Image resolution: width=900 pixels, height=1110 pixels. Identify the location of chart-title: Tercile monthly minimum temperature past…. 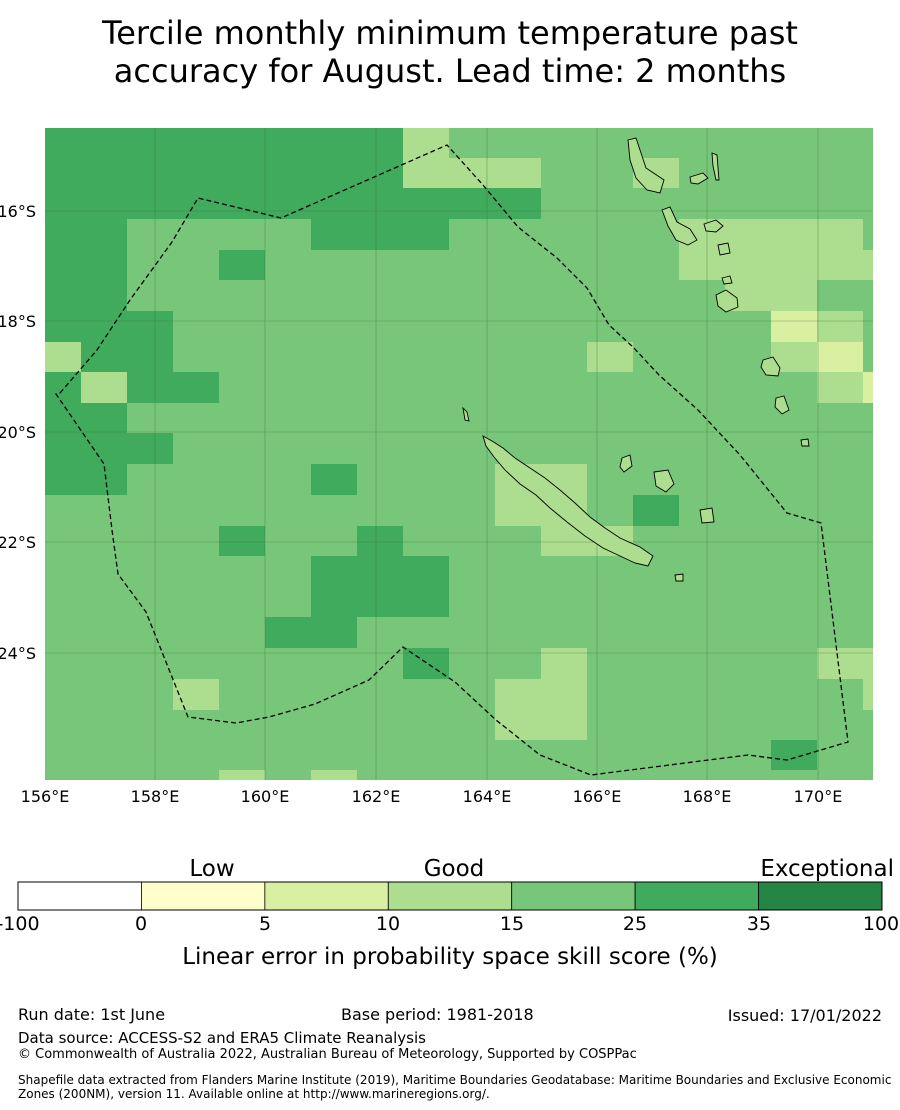
(450, 52).